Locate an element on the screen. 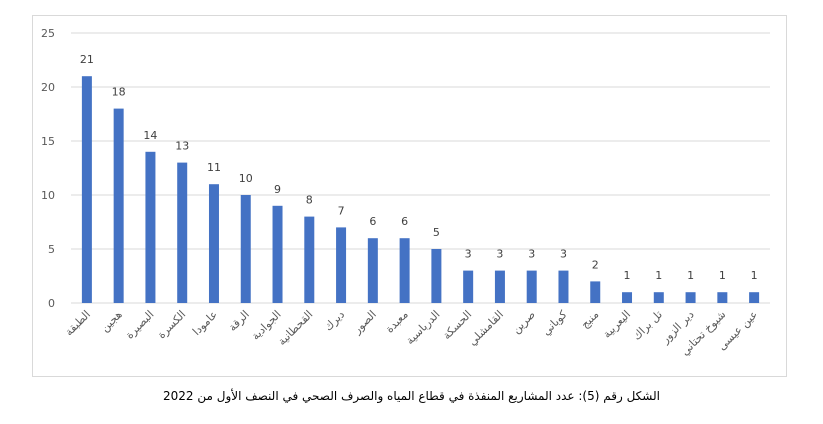  category-label: ديرك is located at coordinates (335, 321).